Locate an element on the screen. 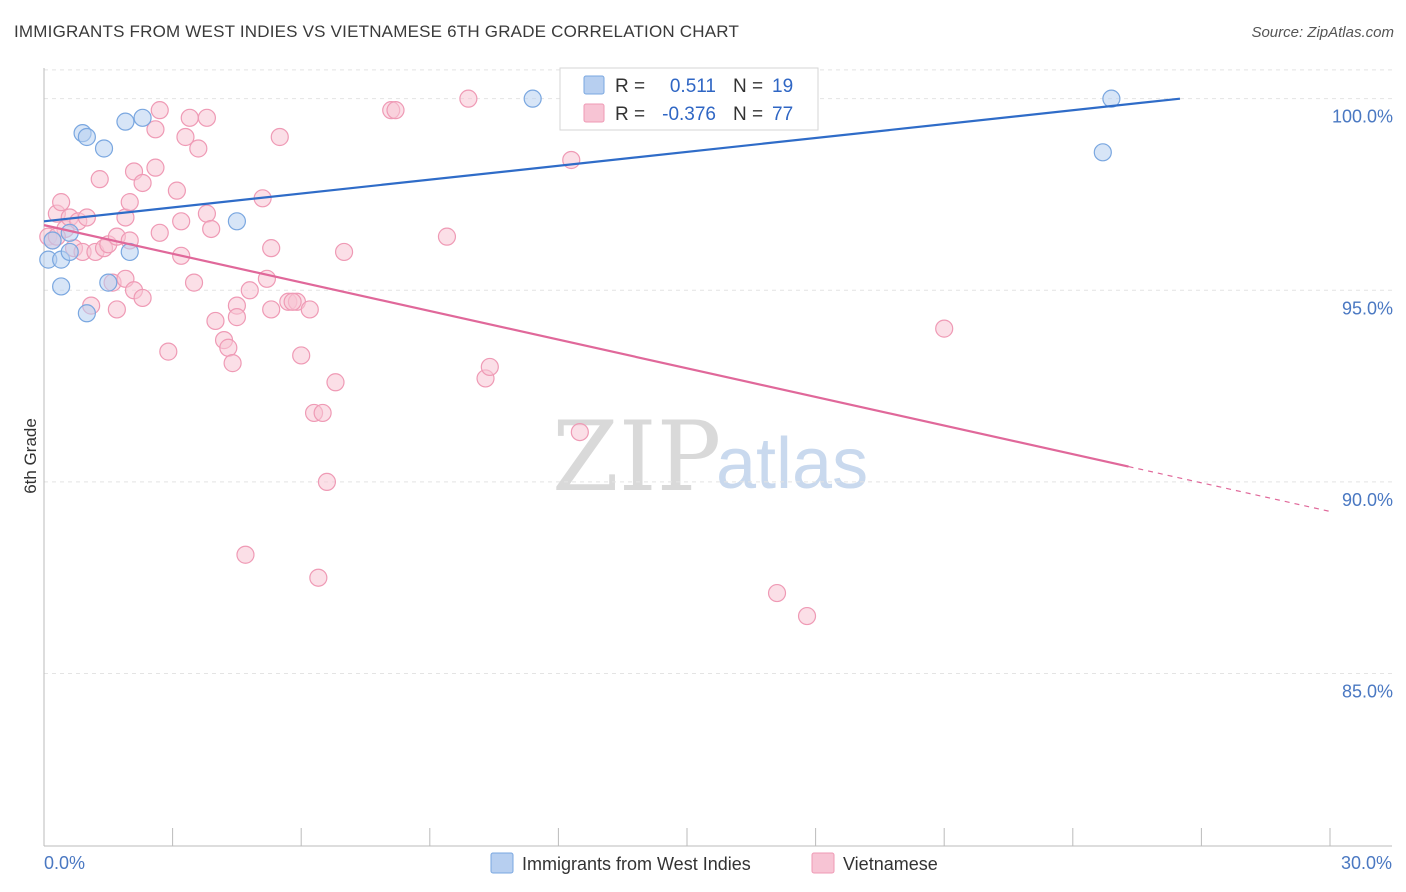 Image resolution: width=1406 pixels, height=892 pixels. x-ticks is located at coordinates (687, 837).